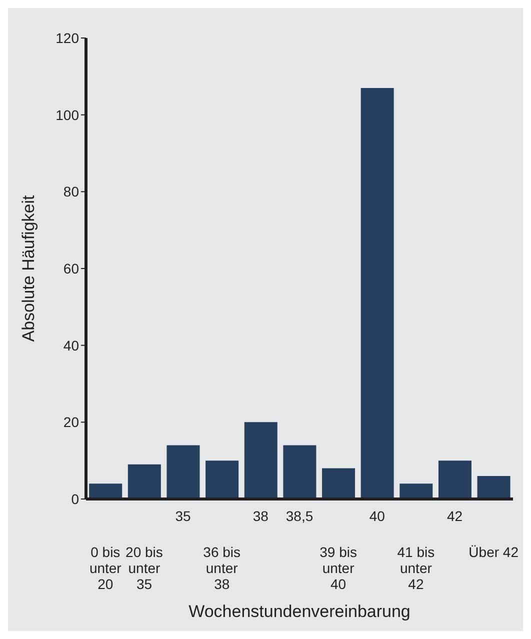 The image size is (531, 639). I want to click on x-tick-label: 41 bis unter 42, so click(416, 568).